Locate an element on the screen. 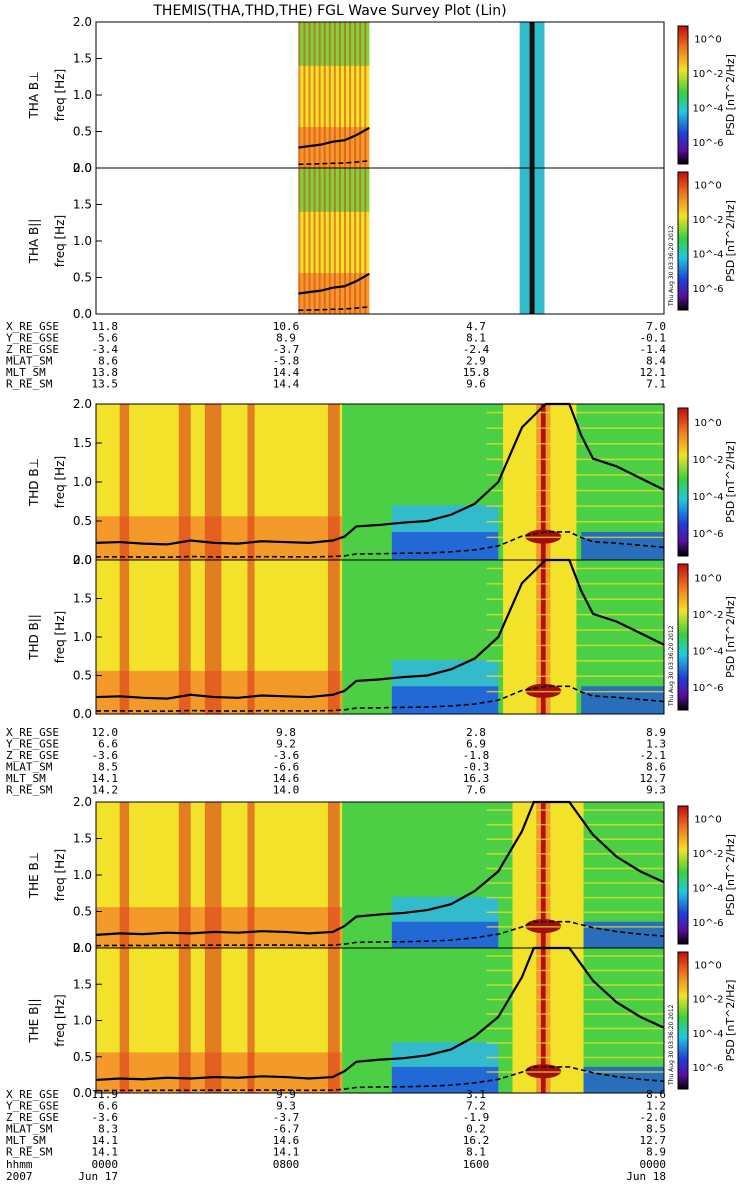 Image resolution: width=750 pixels, height=1200 pixels. orbit-value: 11.8 is located at coordinates (105, 326).